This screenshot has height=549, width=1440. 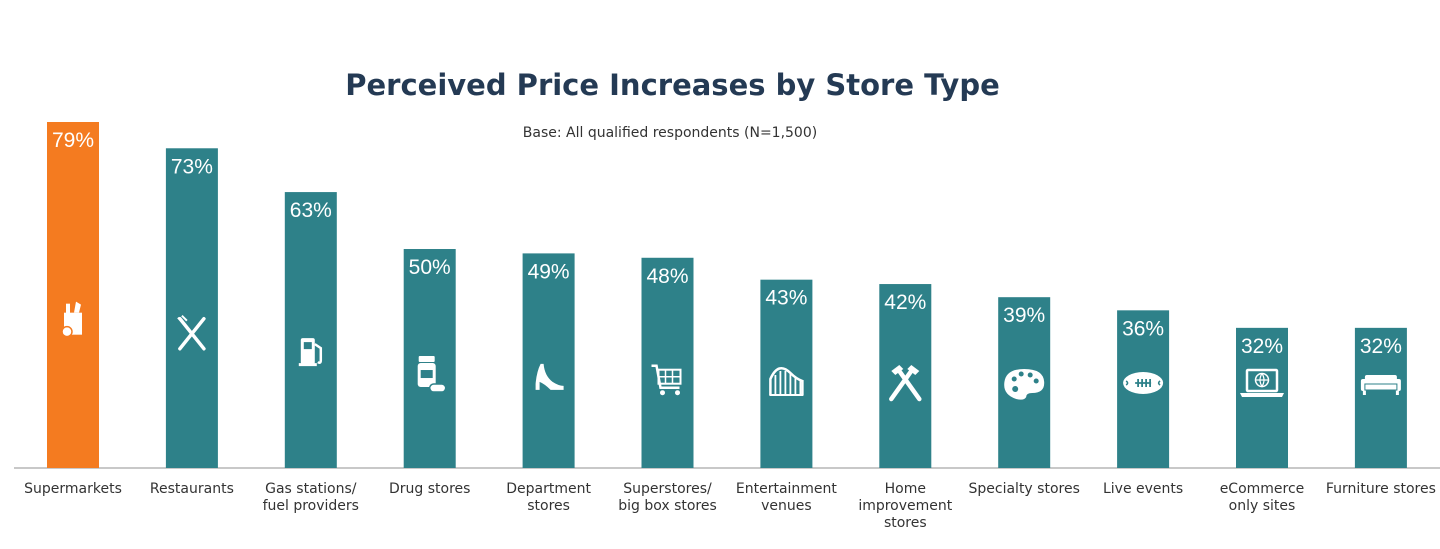 What do you see at coordinates (191, 333) in the screenshot?
I see `fork-knife-icon` at bounding box center [191, 333].